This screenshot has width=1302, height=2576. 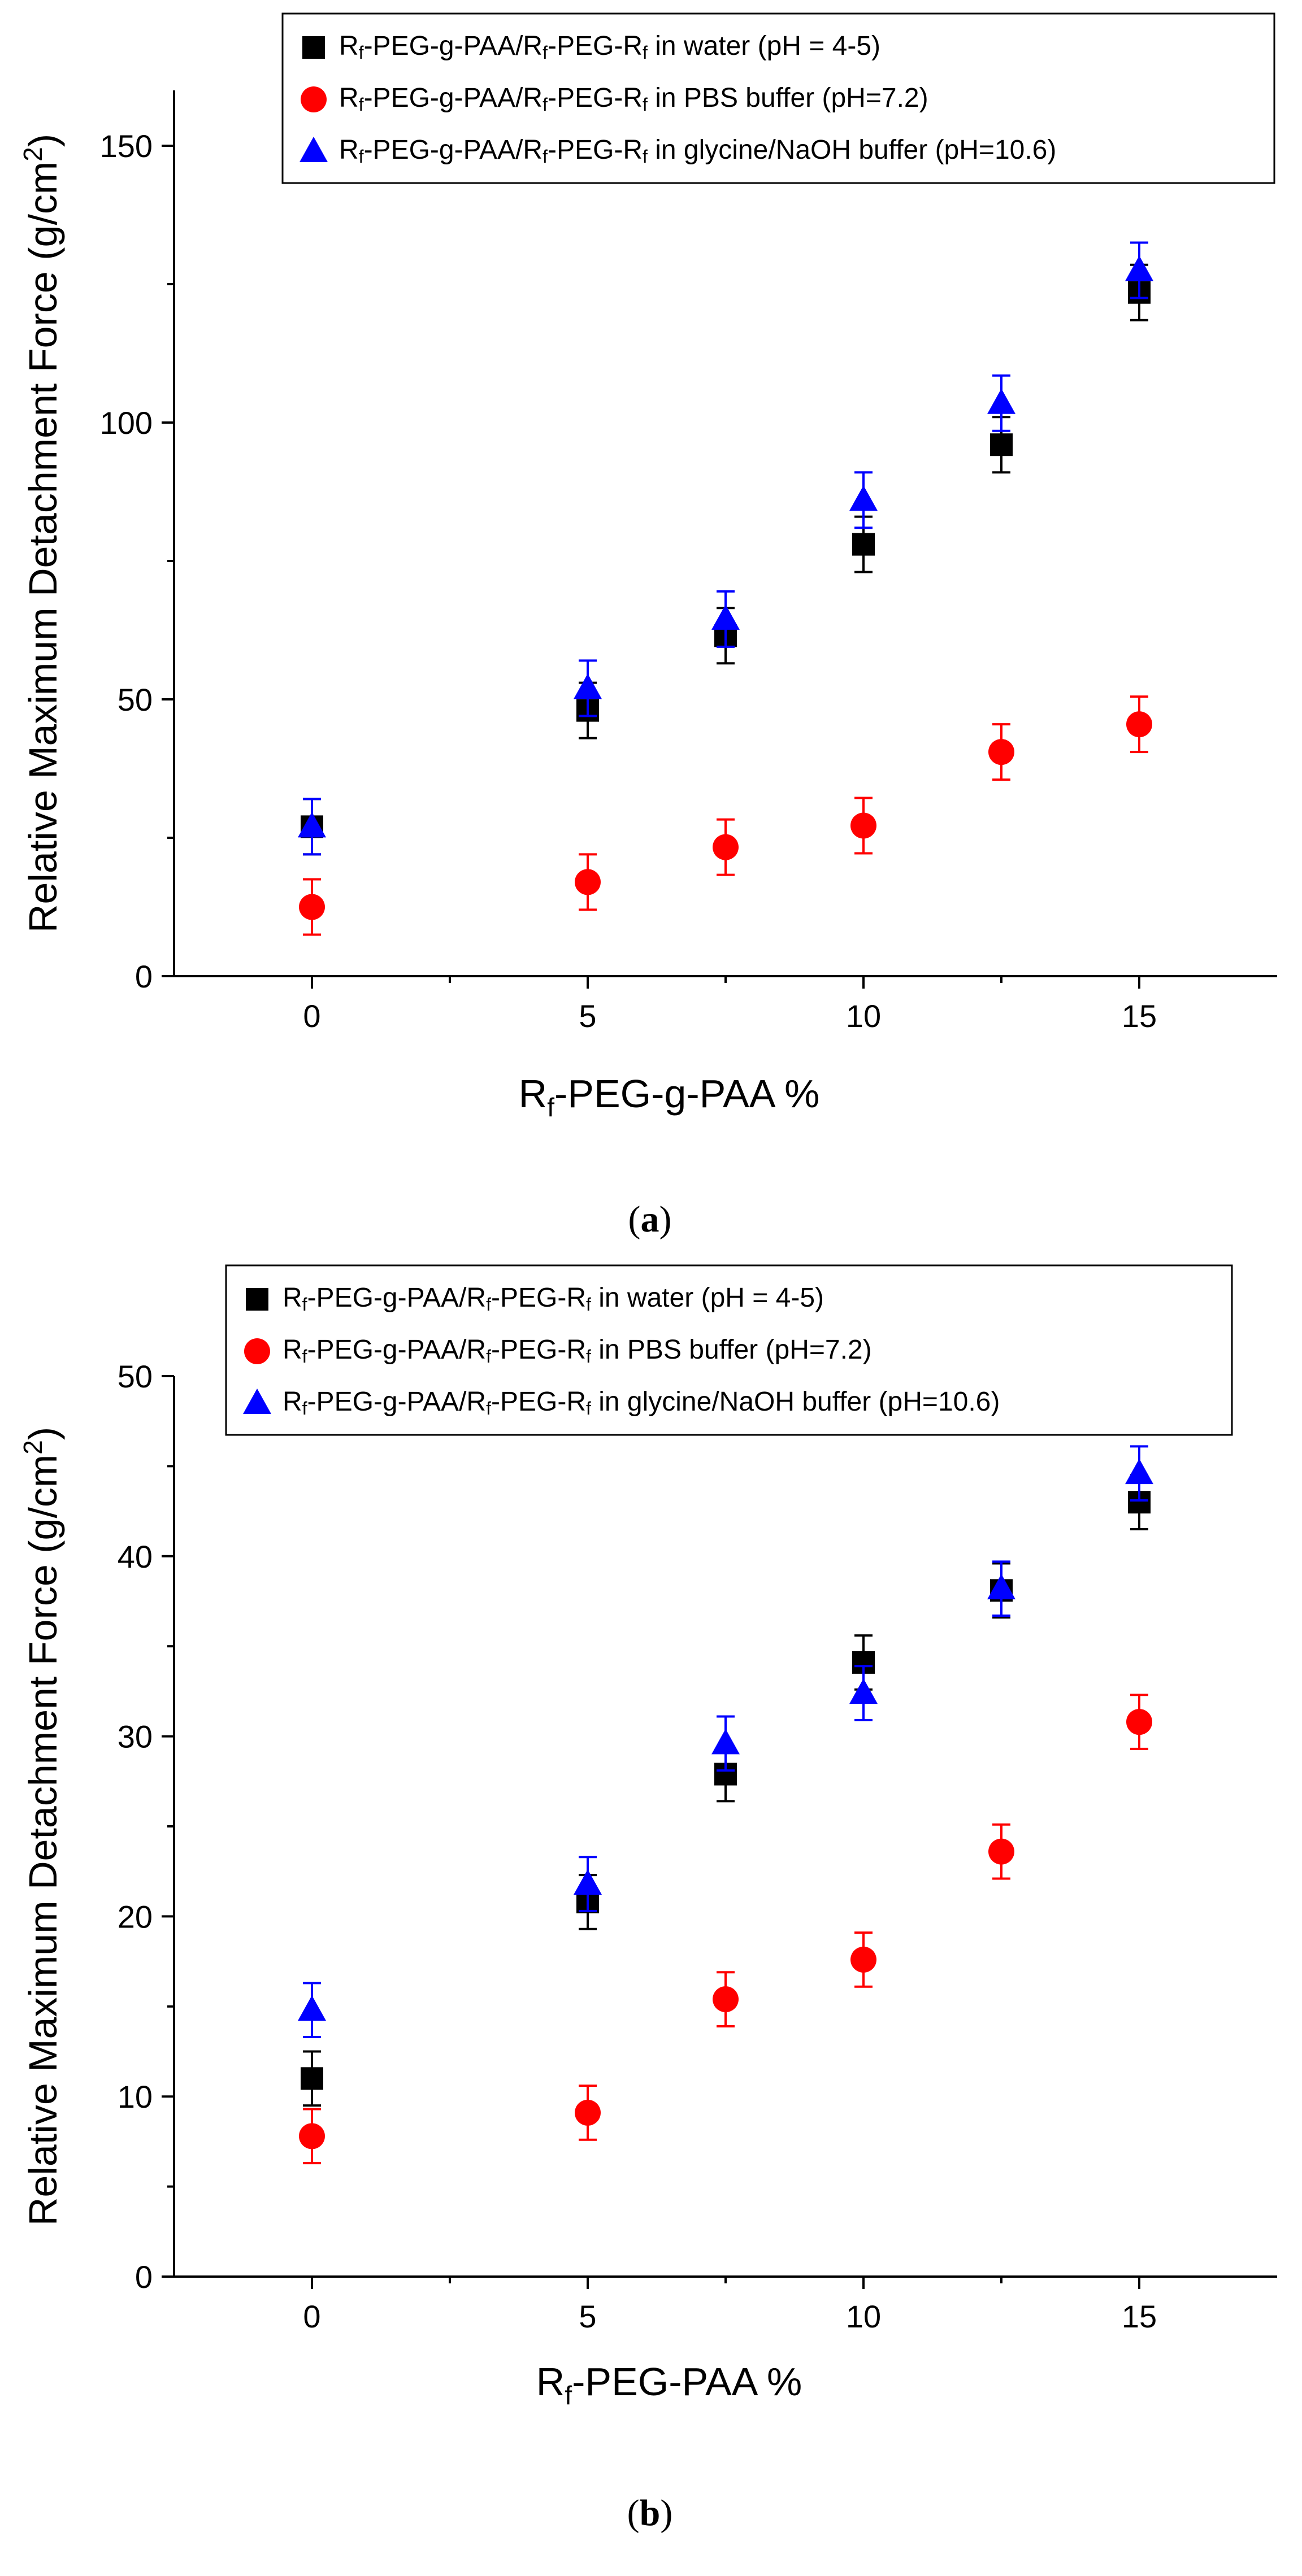 What do you see at coordinates (135, 2096) in the screenshot?
I see `y-tick-label: 10` at bounding box center [135, 2096].